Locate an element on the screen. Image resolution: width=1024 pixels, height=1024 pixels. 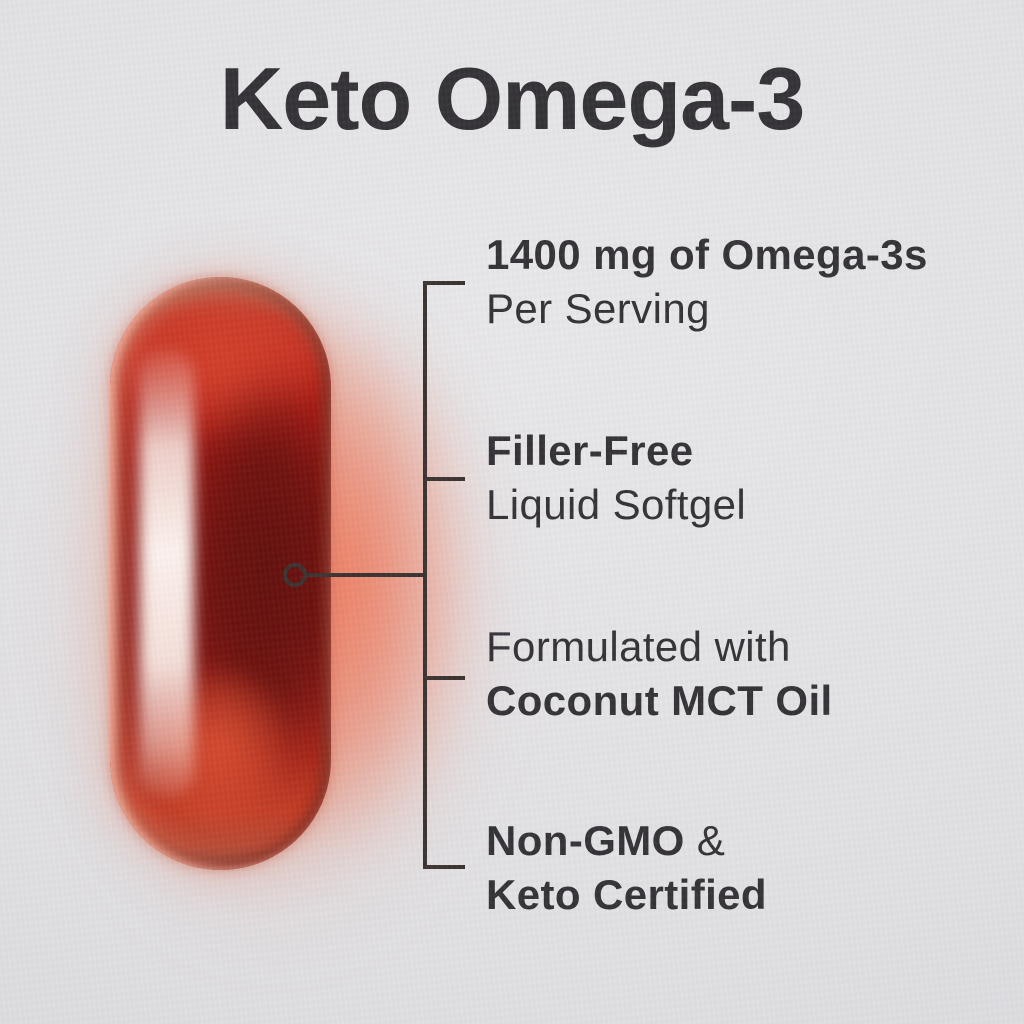
feature-text-segment: Keto Certified is located at coordinates (626, 894).